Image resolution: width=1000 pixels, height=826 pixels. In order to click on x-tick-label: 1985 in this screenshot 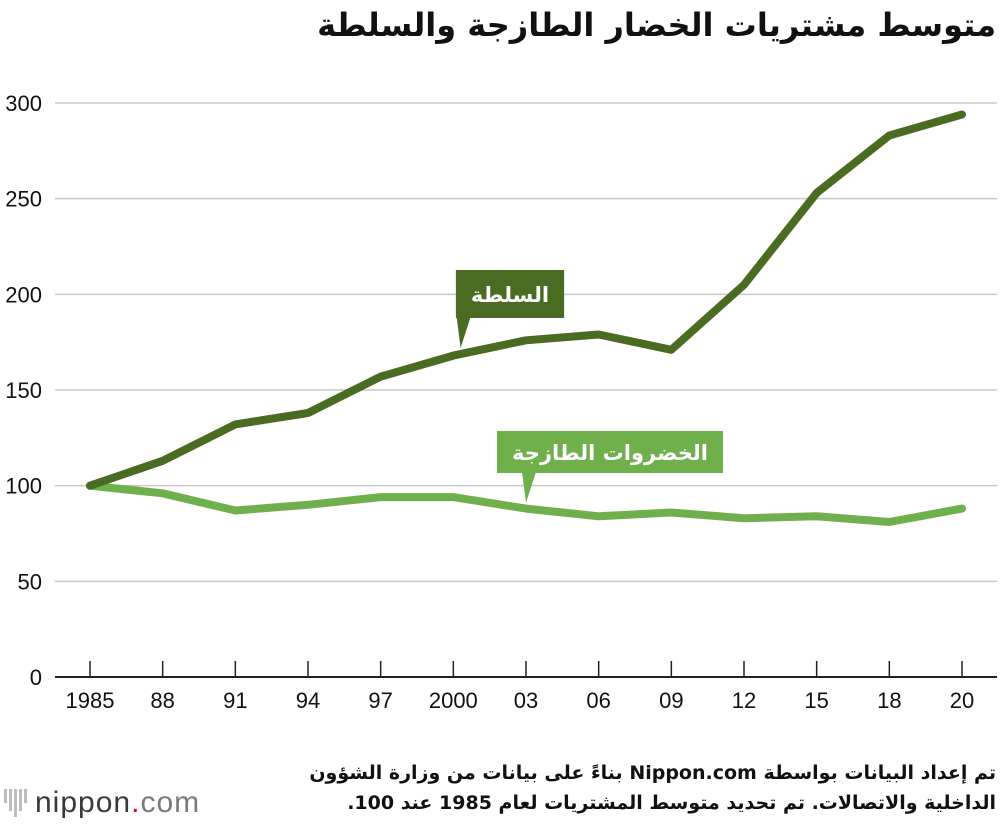, I will do `click(90, 700)`.